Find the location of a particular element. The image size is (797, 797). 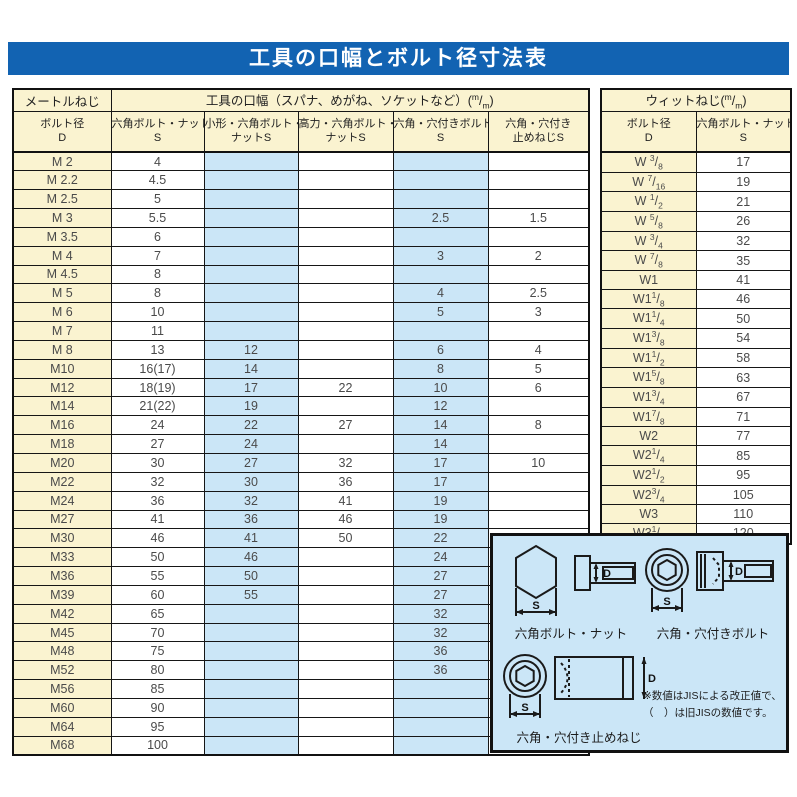

table-row: M14 21(22) 19 12 is located at coordinates (301, 406).